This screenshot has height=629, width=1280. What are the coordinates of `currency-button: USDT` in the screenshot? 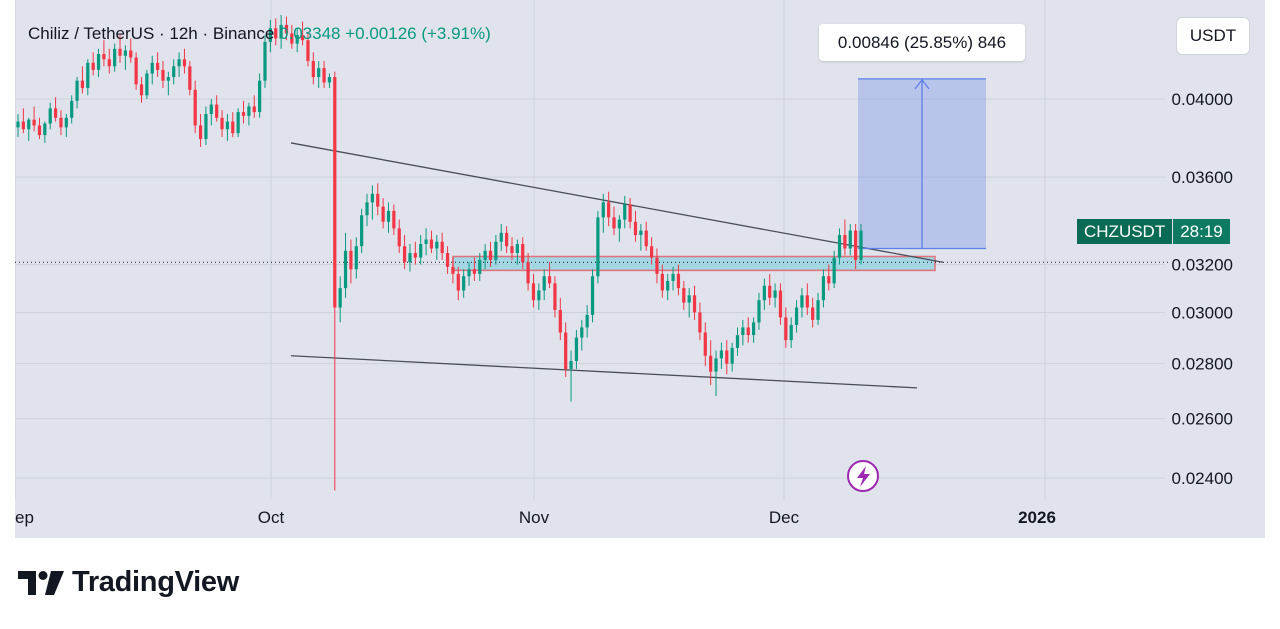 It's located at (1213, 36).